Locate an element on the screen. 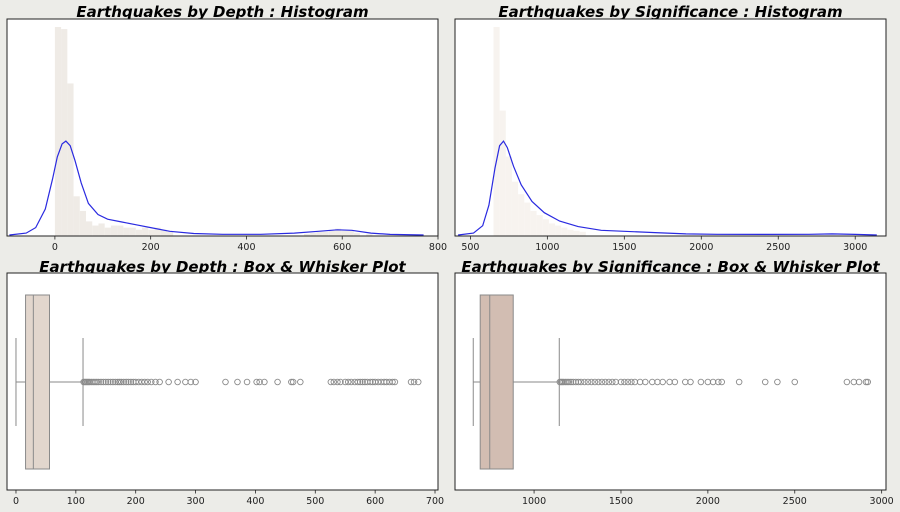 The height and width of the screenshot is (512, 900). x-tick-label: 300 is located at coordinates (195, 501).